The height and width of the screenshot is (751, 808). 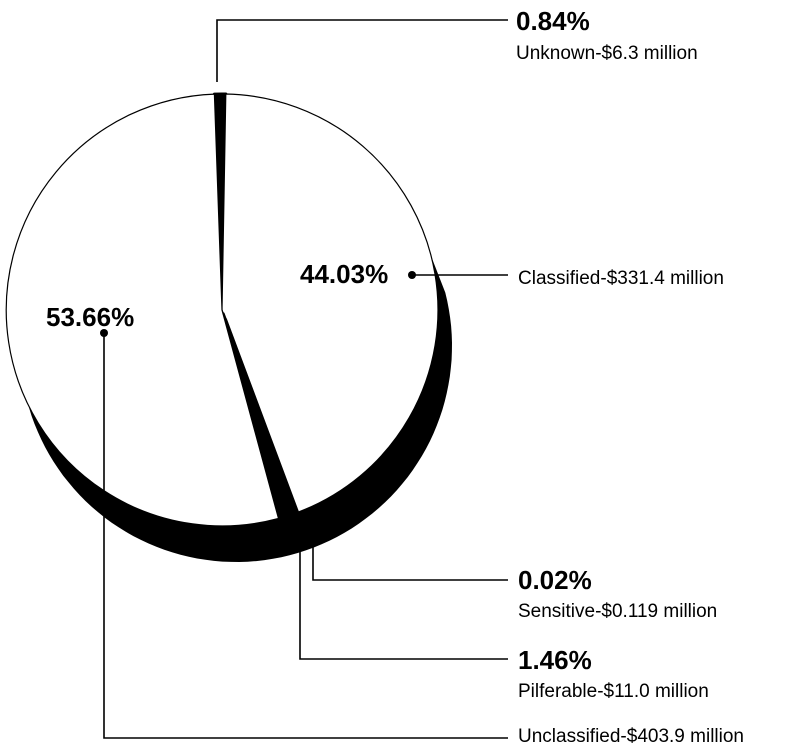 What do you see at coordinates (104, 333) in the screenshot?
I see `unclassified-leader-dot` at bounding box center [104, 333].